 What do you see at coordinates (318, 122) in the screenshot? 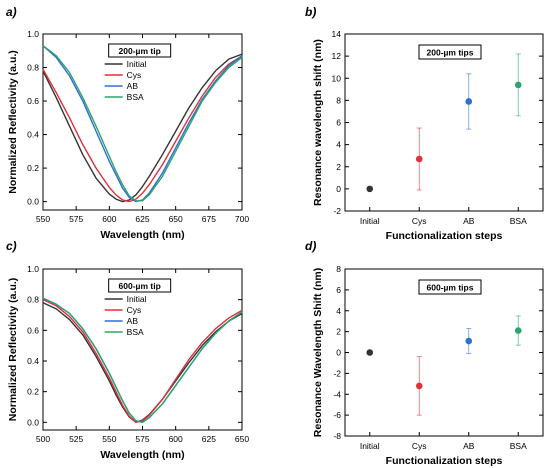
I see `y-axis-title: Resonance wavelength shift (nm)` at bounding box center [318, 122].